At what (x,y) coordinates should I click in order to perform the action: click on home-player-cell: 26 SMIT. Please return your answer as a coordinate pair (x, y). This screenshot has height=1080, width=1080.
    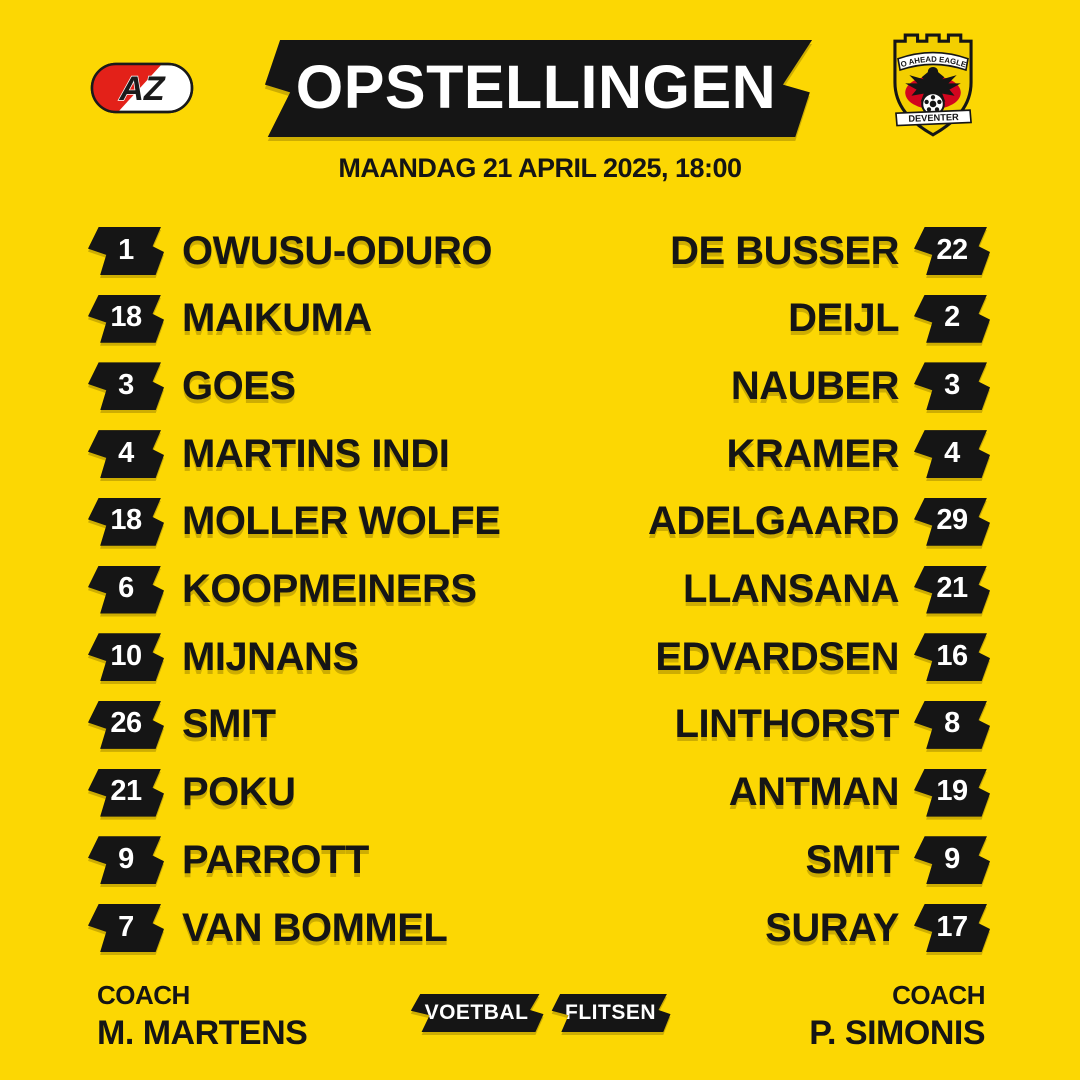
    Looking at the image, I should click on (182, 724).